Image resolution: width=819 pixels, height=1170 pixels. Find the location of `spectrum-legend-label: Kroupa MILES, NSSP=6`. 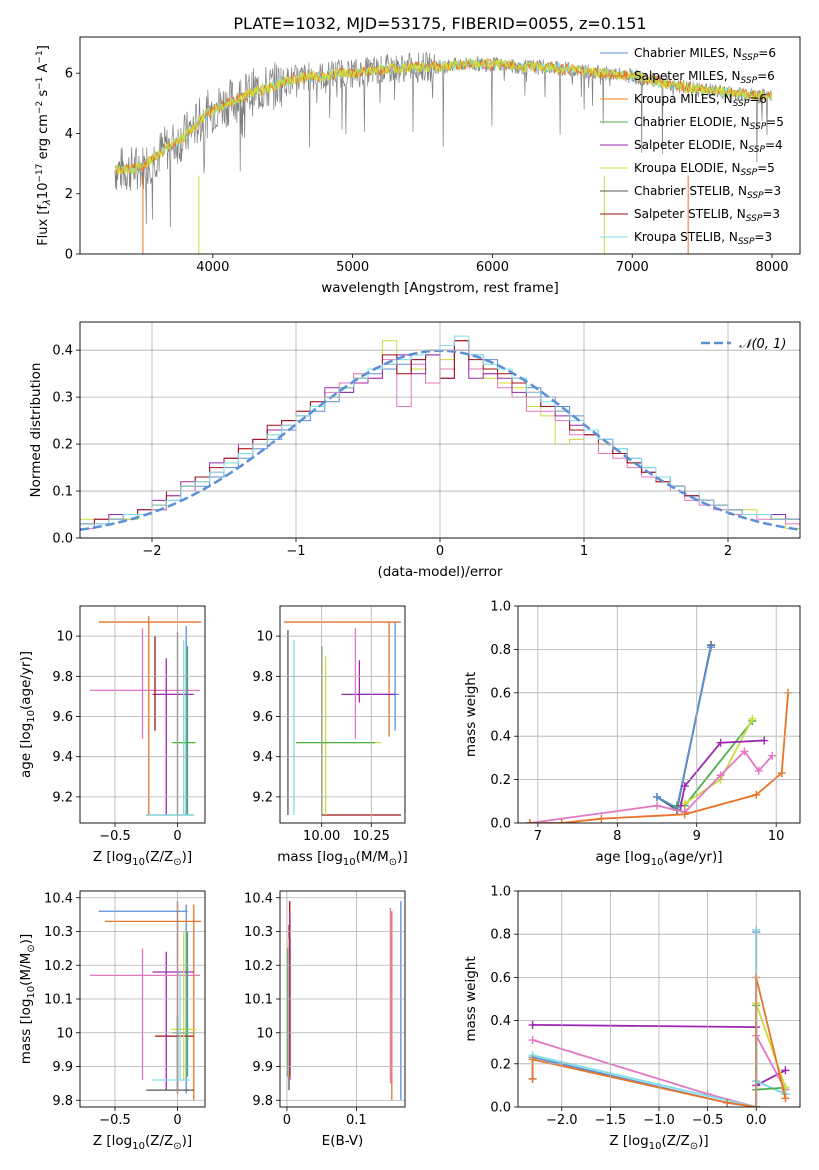

spectrum-legend-label: Kroupa MILES, NSSP=6 is located at coordinates (700, 100).